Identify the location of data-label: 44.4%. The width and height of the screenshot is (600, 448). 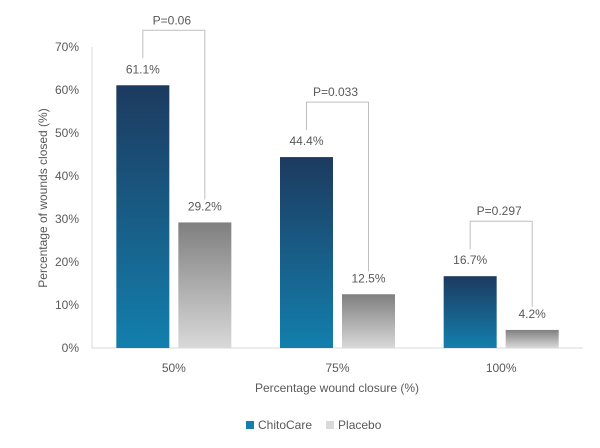
(306, 141).